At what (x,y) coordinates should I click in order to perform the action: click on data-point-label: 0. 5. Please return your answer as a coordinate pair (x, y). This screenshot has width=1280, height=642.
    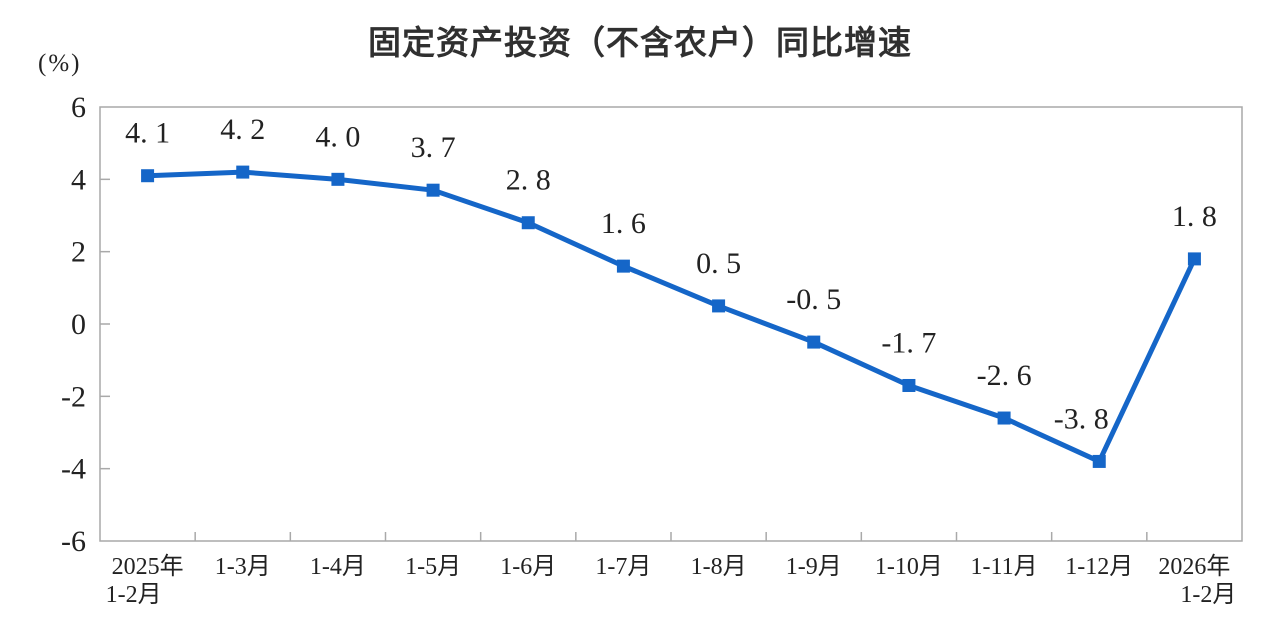
    Looking at the image, I should click on (718, 263).